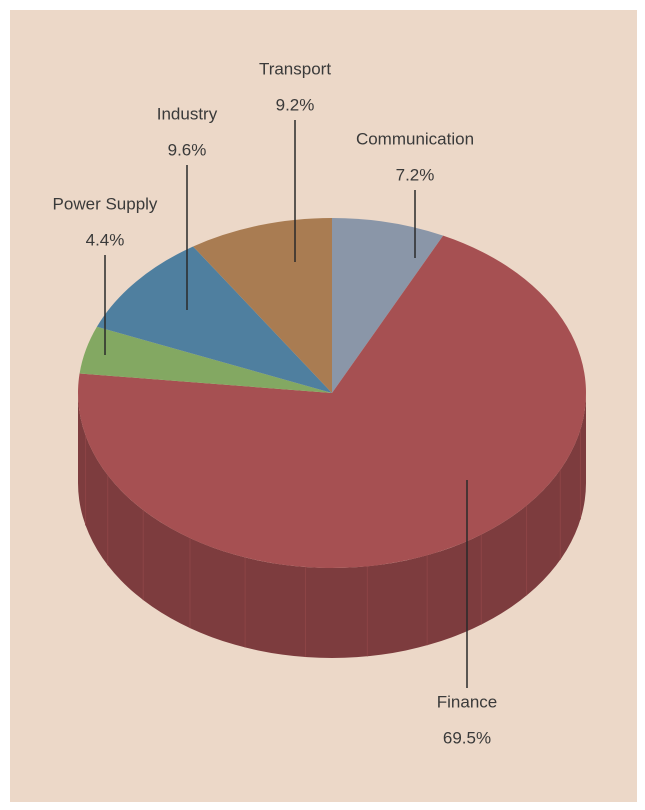 Image resolution: width=645 pixels, height=810 pixels. Describe the element at coordinates (187, 149) in the screenshot. I see `value-label: 9.6%` at that location.